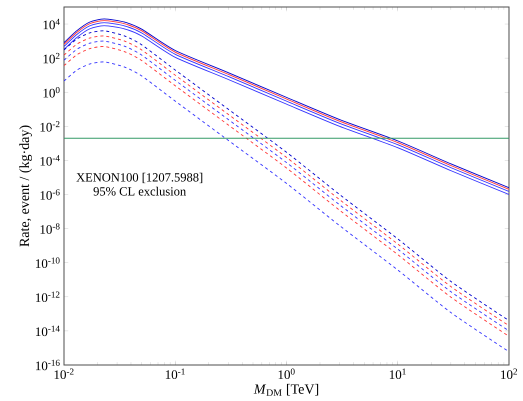 The width and height of the screenshot is (523, 401). Describe the element at coordinates (398, 374) in the screenshot. I see `x-tick-label: 10$^{1}$` at that location.